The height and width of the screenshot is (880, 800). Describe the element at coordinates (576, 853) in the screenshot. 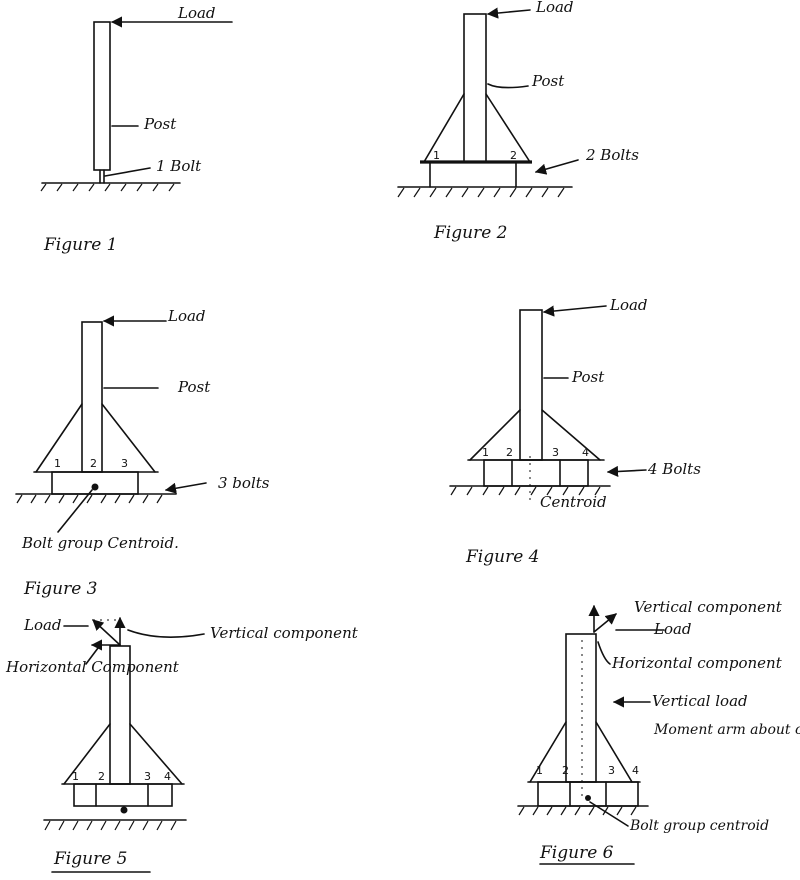

I see `figure-6-caption: Figure 6` at that location.